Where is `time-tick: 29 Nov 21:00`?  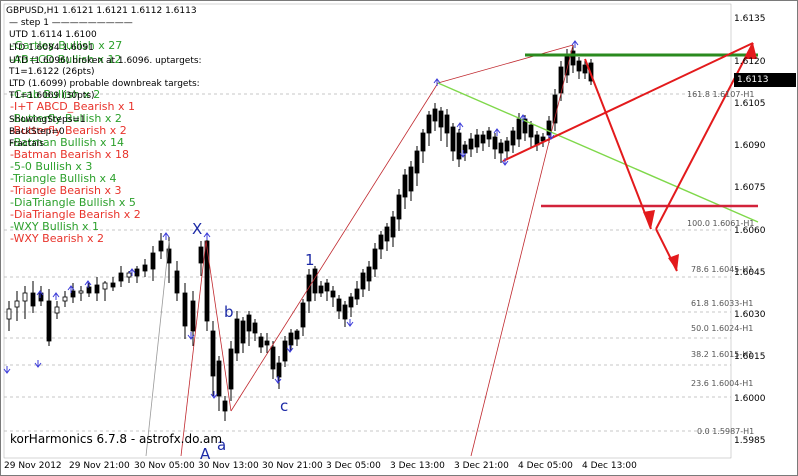 time-tick: 29 Nov 21:00 is located at coordinates (99, 466).